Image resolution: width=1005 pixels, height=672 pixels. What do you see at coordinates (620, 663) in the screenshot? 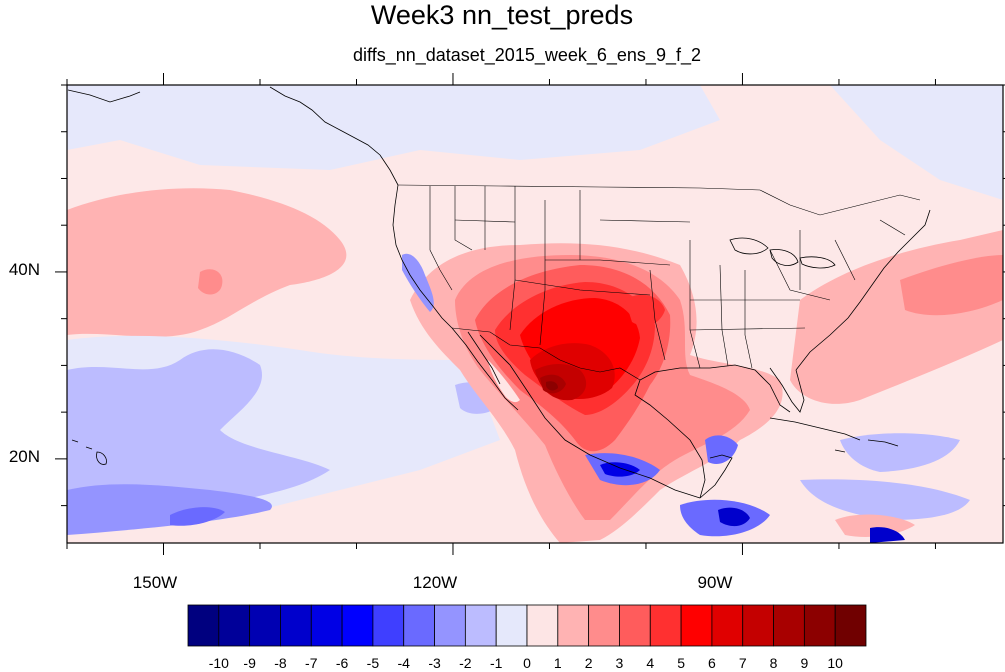
I see `colorbar-label: 3` at bounding box center [620, 663].